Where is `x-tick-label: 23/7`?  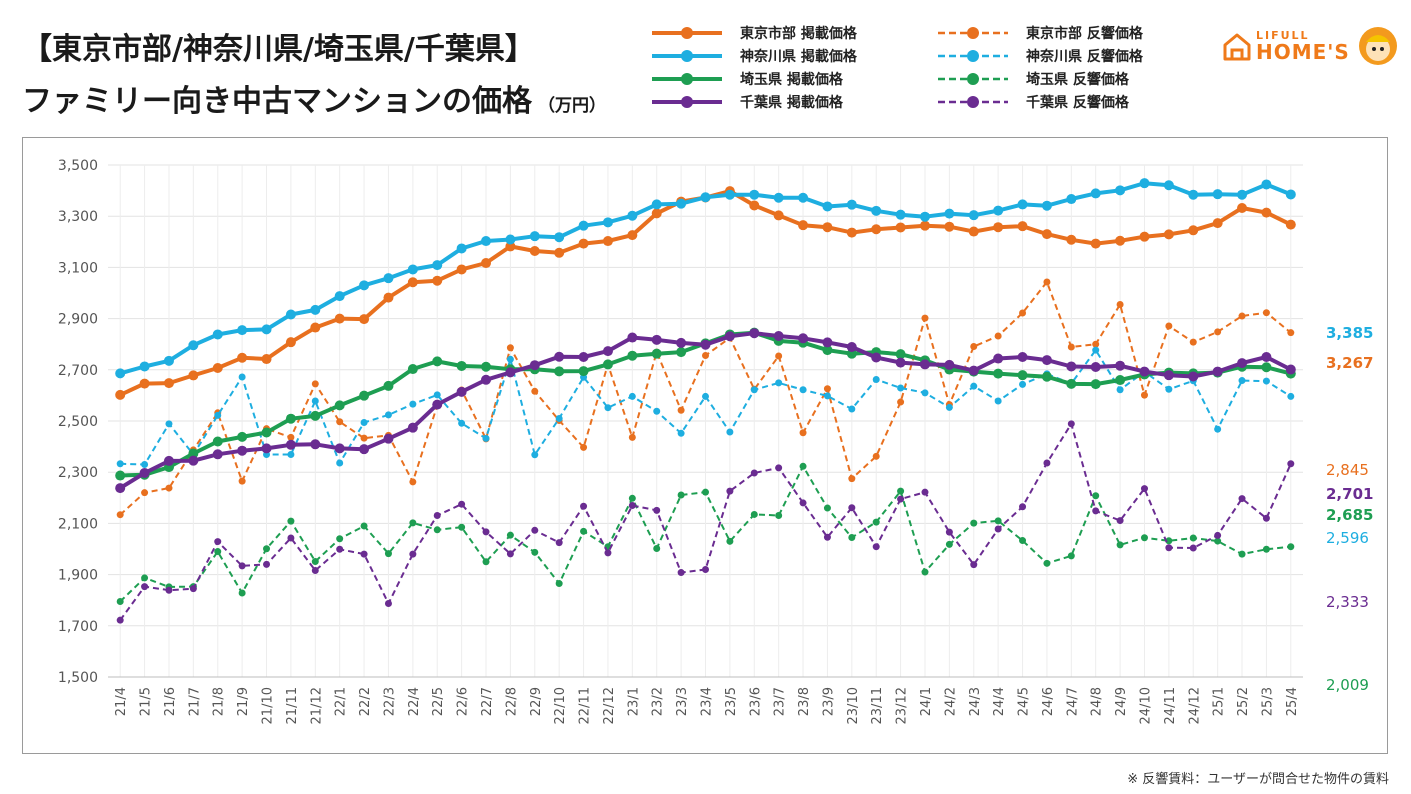 x-tick-label: 23/7 is located at coordinates (780, 701).